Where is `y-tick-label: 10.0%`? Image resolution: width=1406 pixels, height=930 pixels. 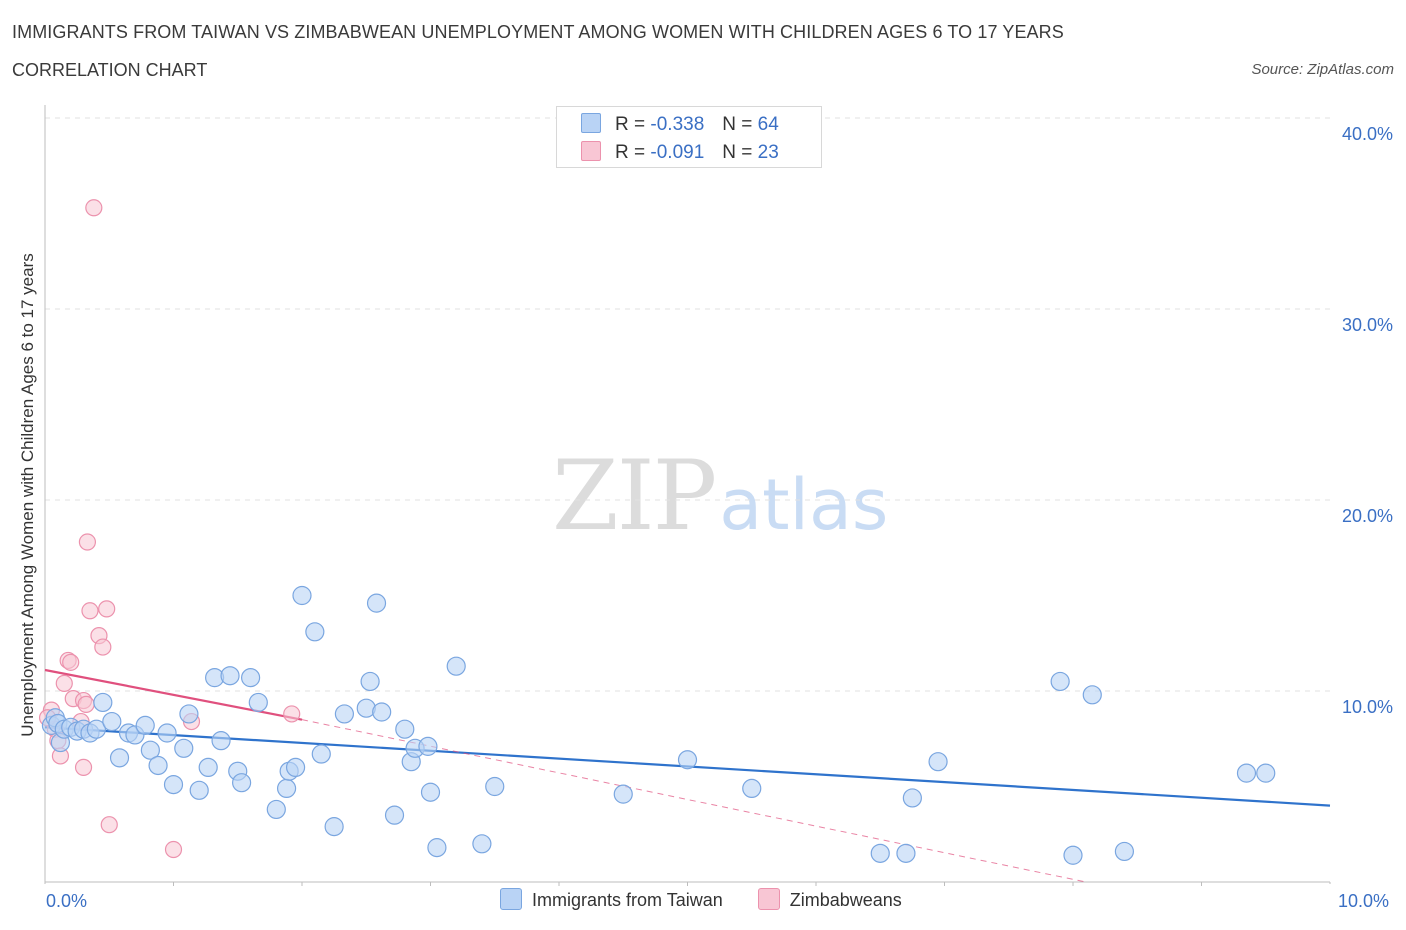
y-tick-label: 10.0% is located at coordinates (1367, 707).